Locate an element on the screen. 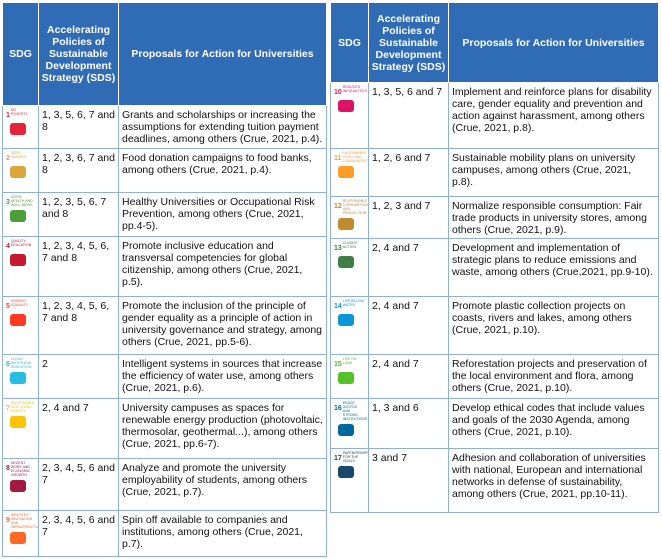 The image size is (662, 559). sdg-icon-cell: 3GOOD HEALTH AND WELL-BEING is located at coordinates (20, 214).